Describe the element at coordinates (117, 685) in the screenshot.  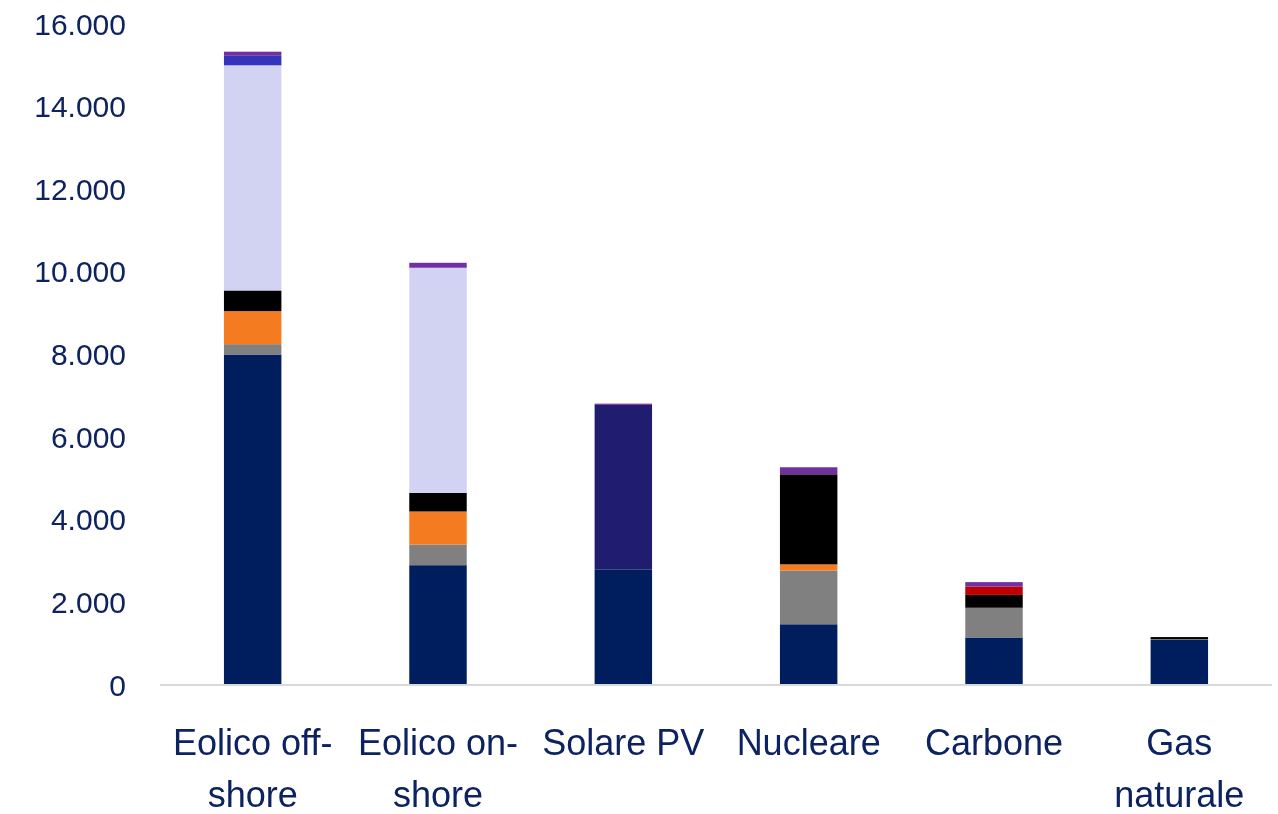
I see `y-tick-label: 0` at that location.